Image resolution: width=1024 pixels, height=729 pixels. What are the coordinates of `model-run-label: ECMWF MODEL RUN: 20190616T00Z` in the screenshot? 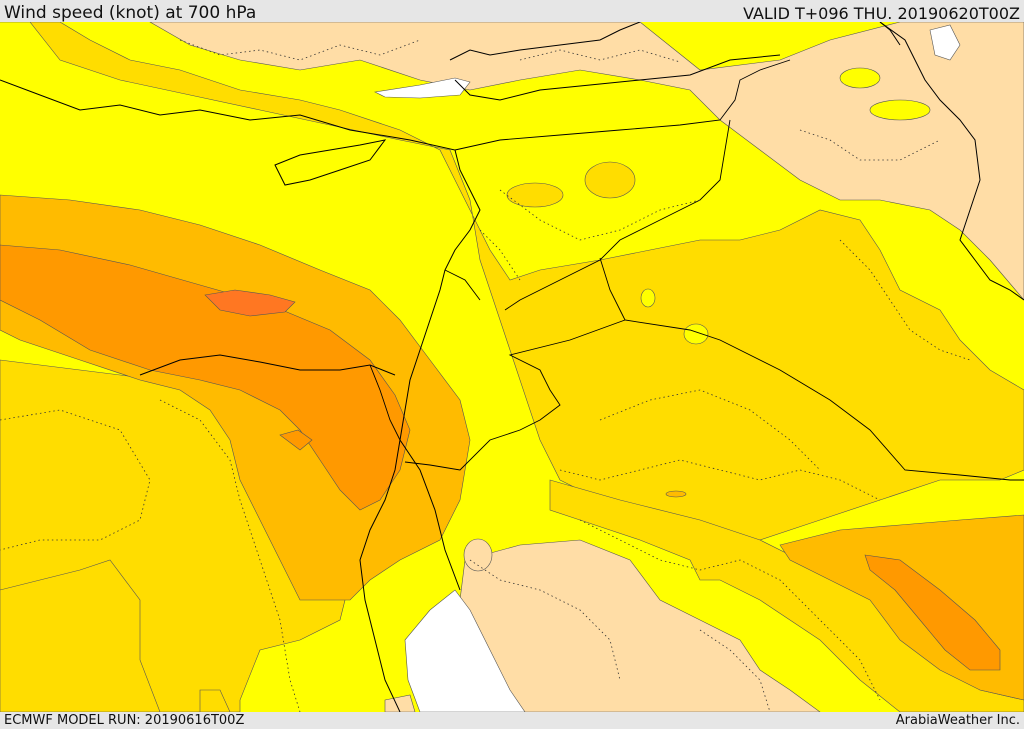 It's located at (124, 720).